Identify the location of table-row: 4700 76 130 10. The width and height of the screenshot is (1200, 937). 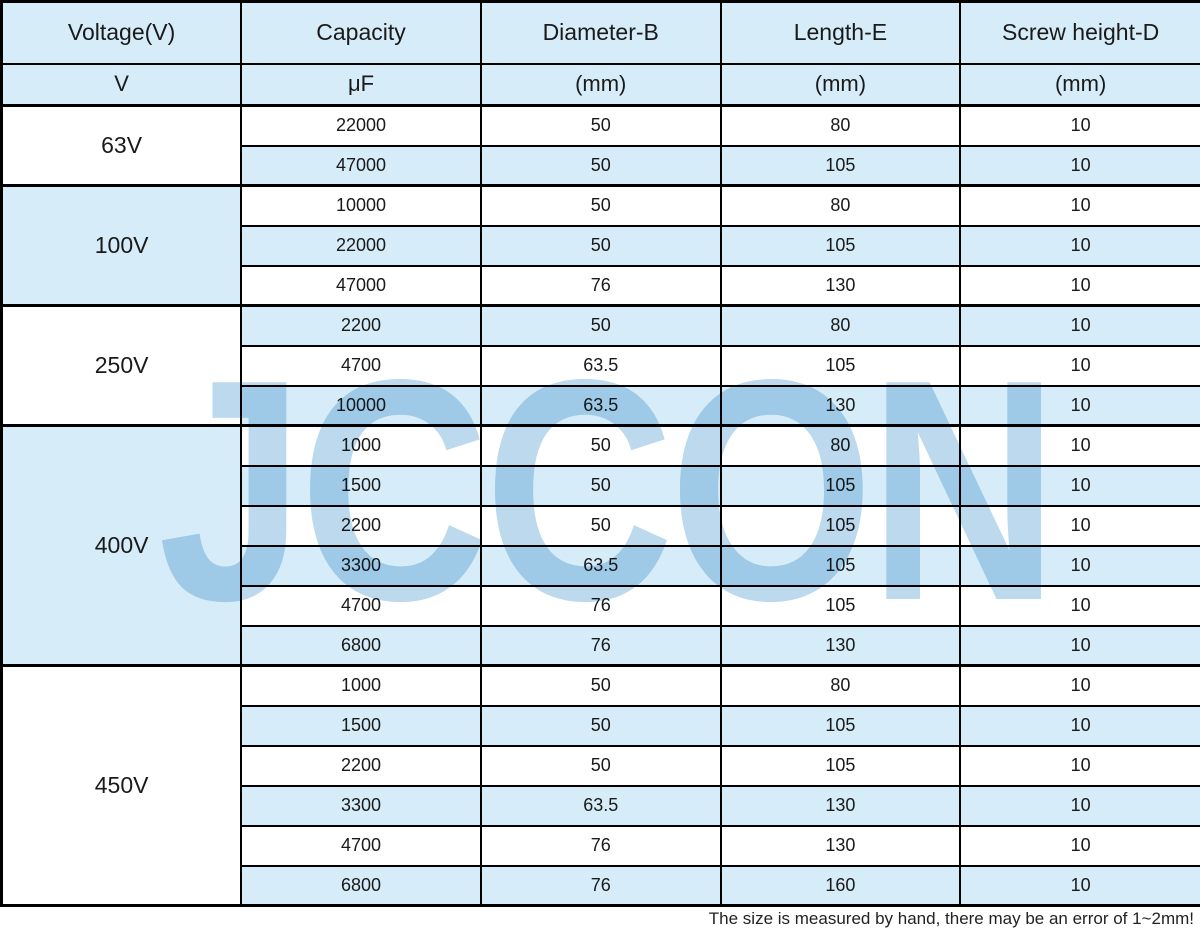
(601, 845).